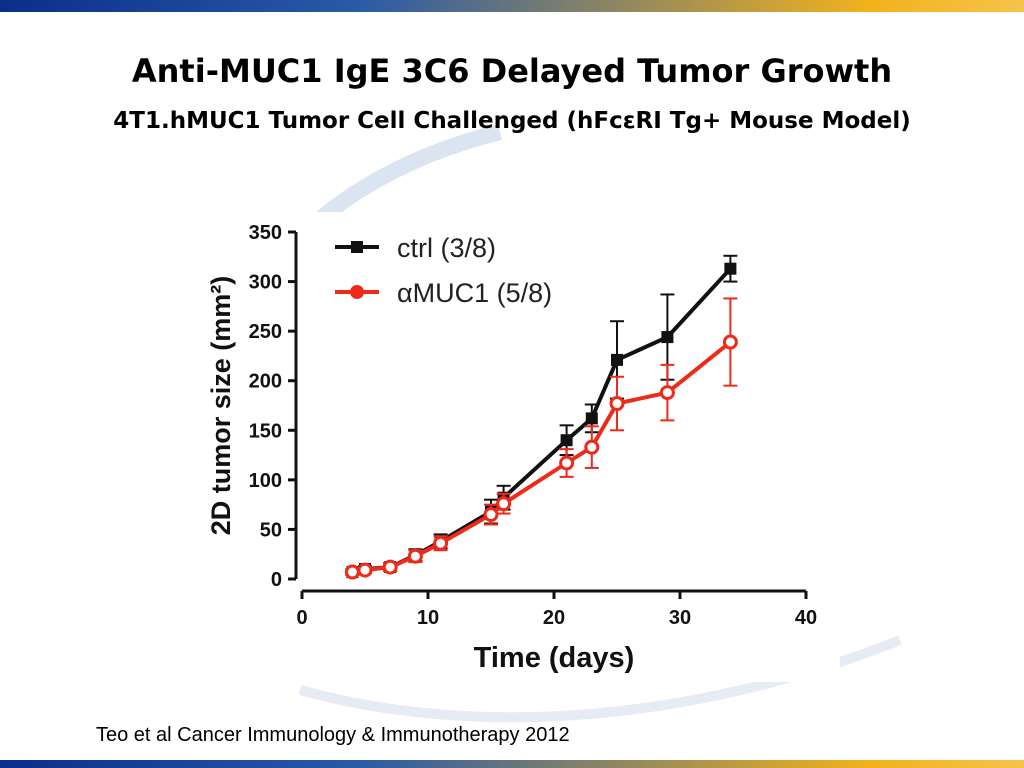 This screenshot has height=768, width=1024. What do you see at coordinates (680, 618) in the screenshot?
I see `x-tick-label: 30` at bounding box center [680, 618].